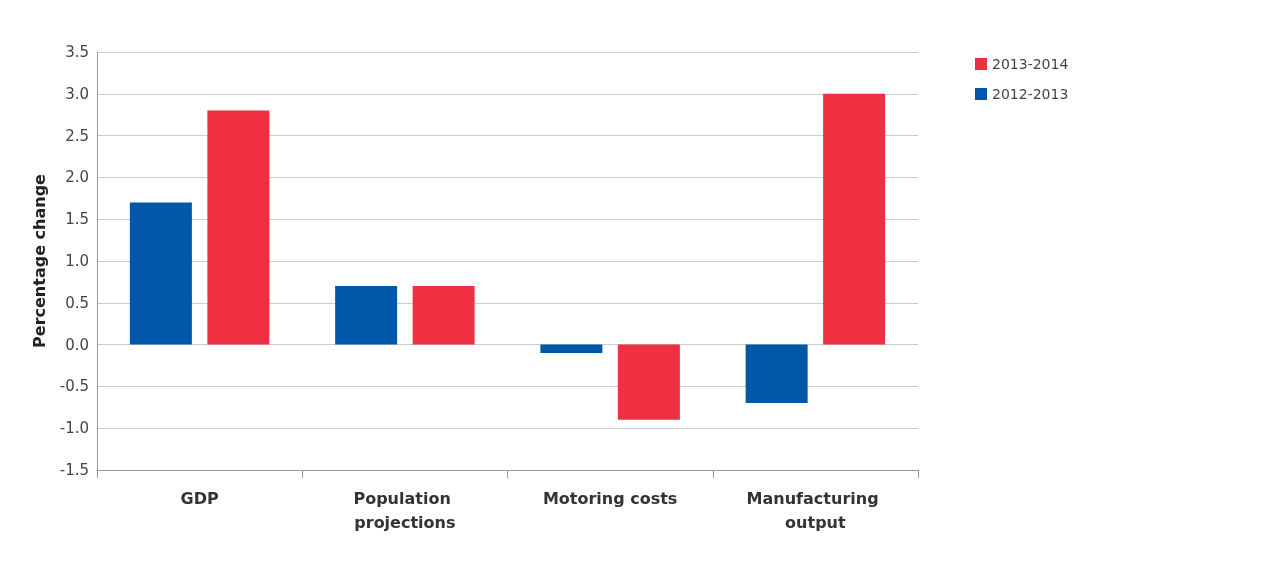  Describe the element at coordinates (77, 135) in the screenshot. I see `y-tick-label: 2.5` at that location.